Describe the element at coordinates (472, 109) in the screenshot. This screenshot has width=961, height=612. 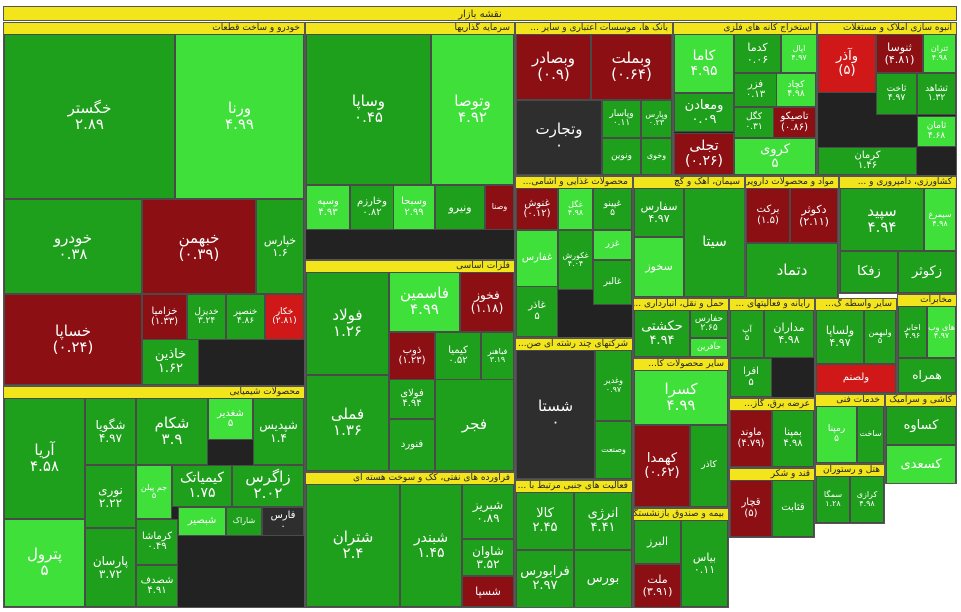
I see `stock-tile: وتوصا ۴.۹۲` at that location.